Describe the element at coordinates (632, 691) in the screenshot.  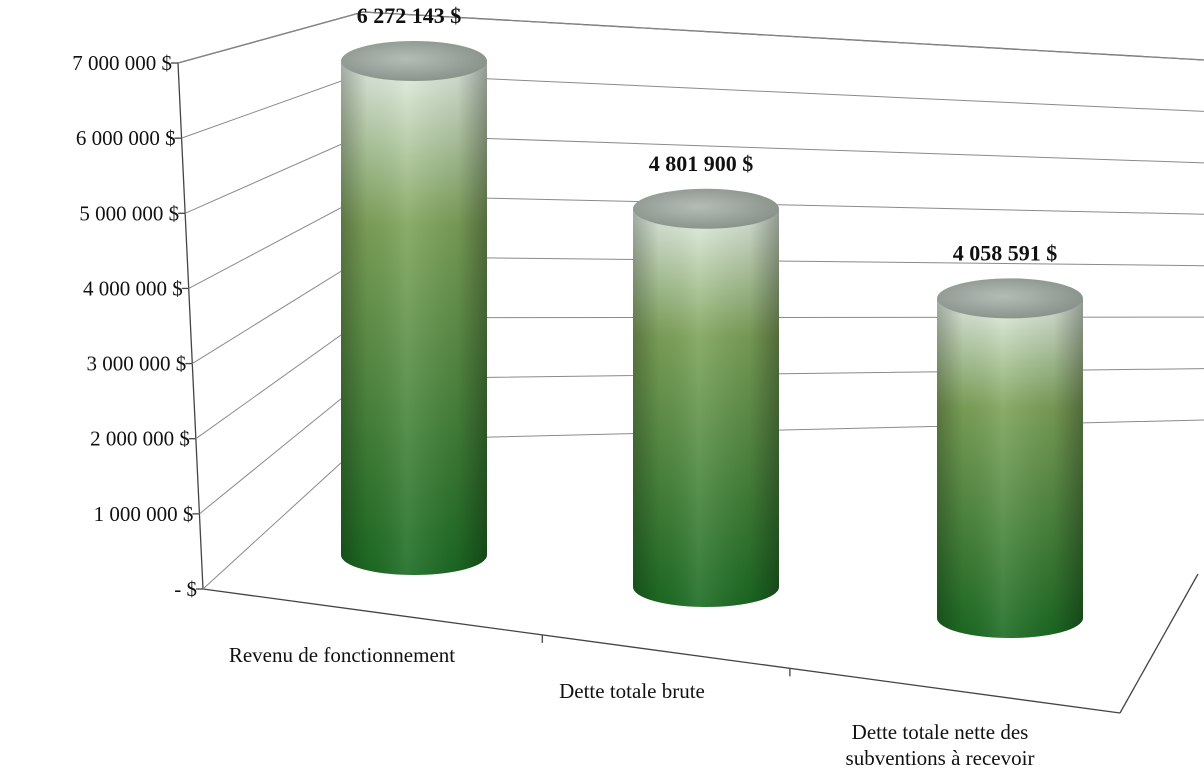
I see `category-label-1: Dette totale brute` at that location.